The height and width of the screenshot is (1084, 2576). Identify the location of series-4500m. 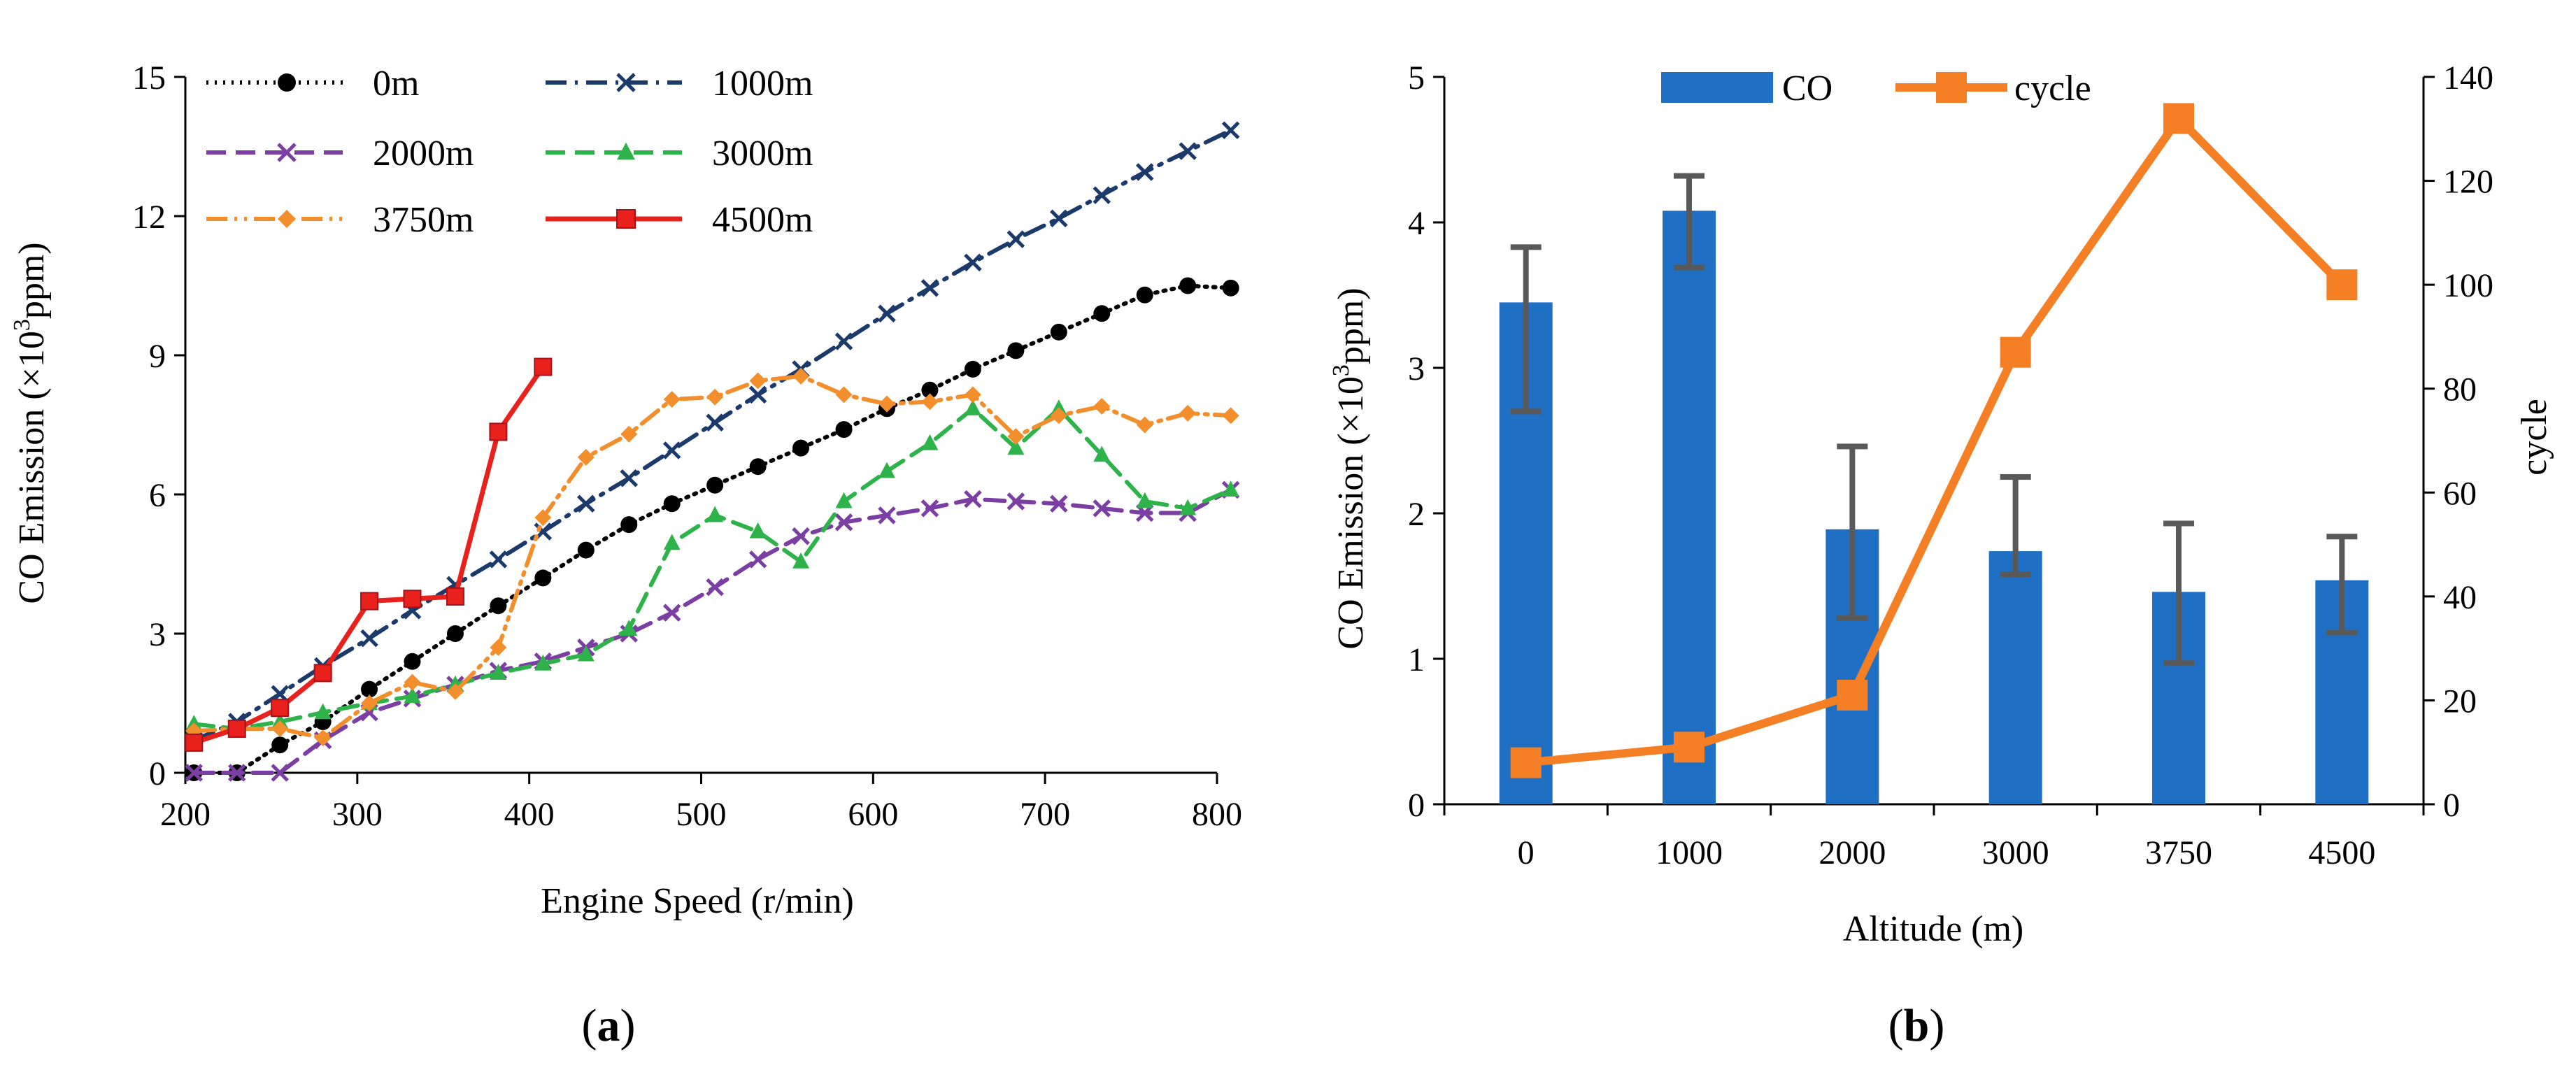
(369, 554).